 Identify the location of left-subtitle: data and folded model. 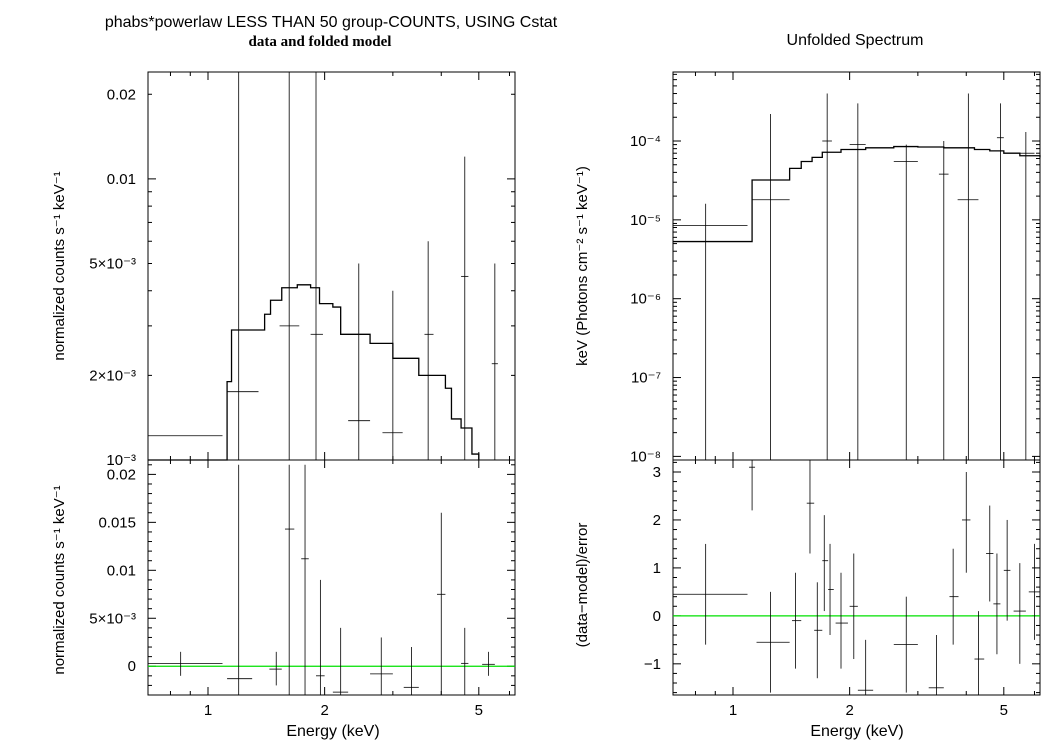
(320, 42).